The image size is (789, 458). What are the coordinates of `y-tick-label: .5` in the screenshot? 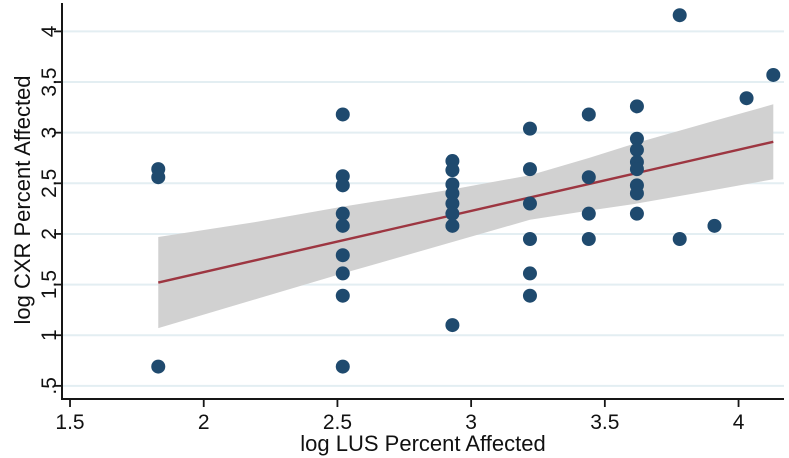 It's located at (49, 386).